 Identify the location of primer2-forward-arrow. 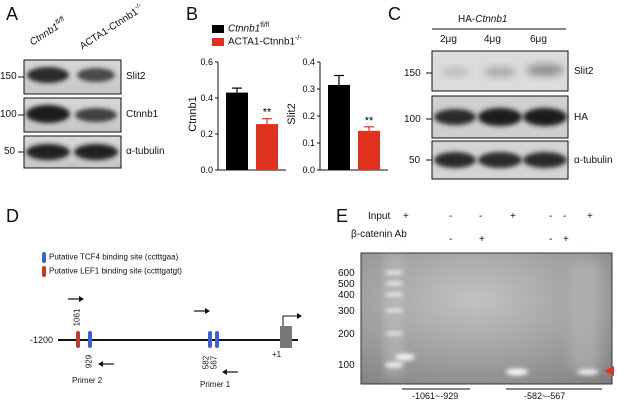
(76, 299).